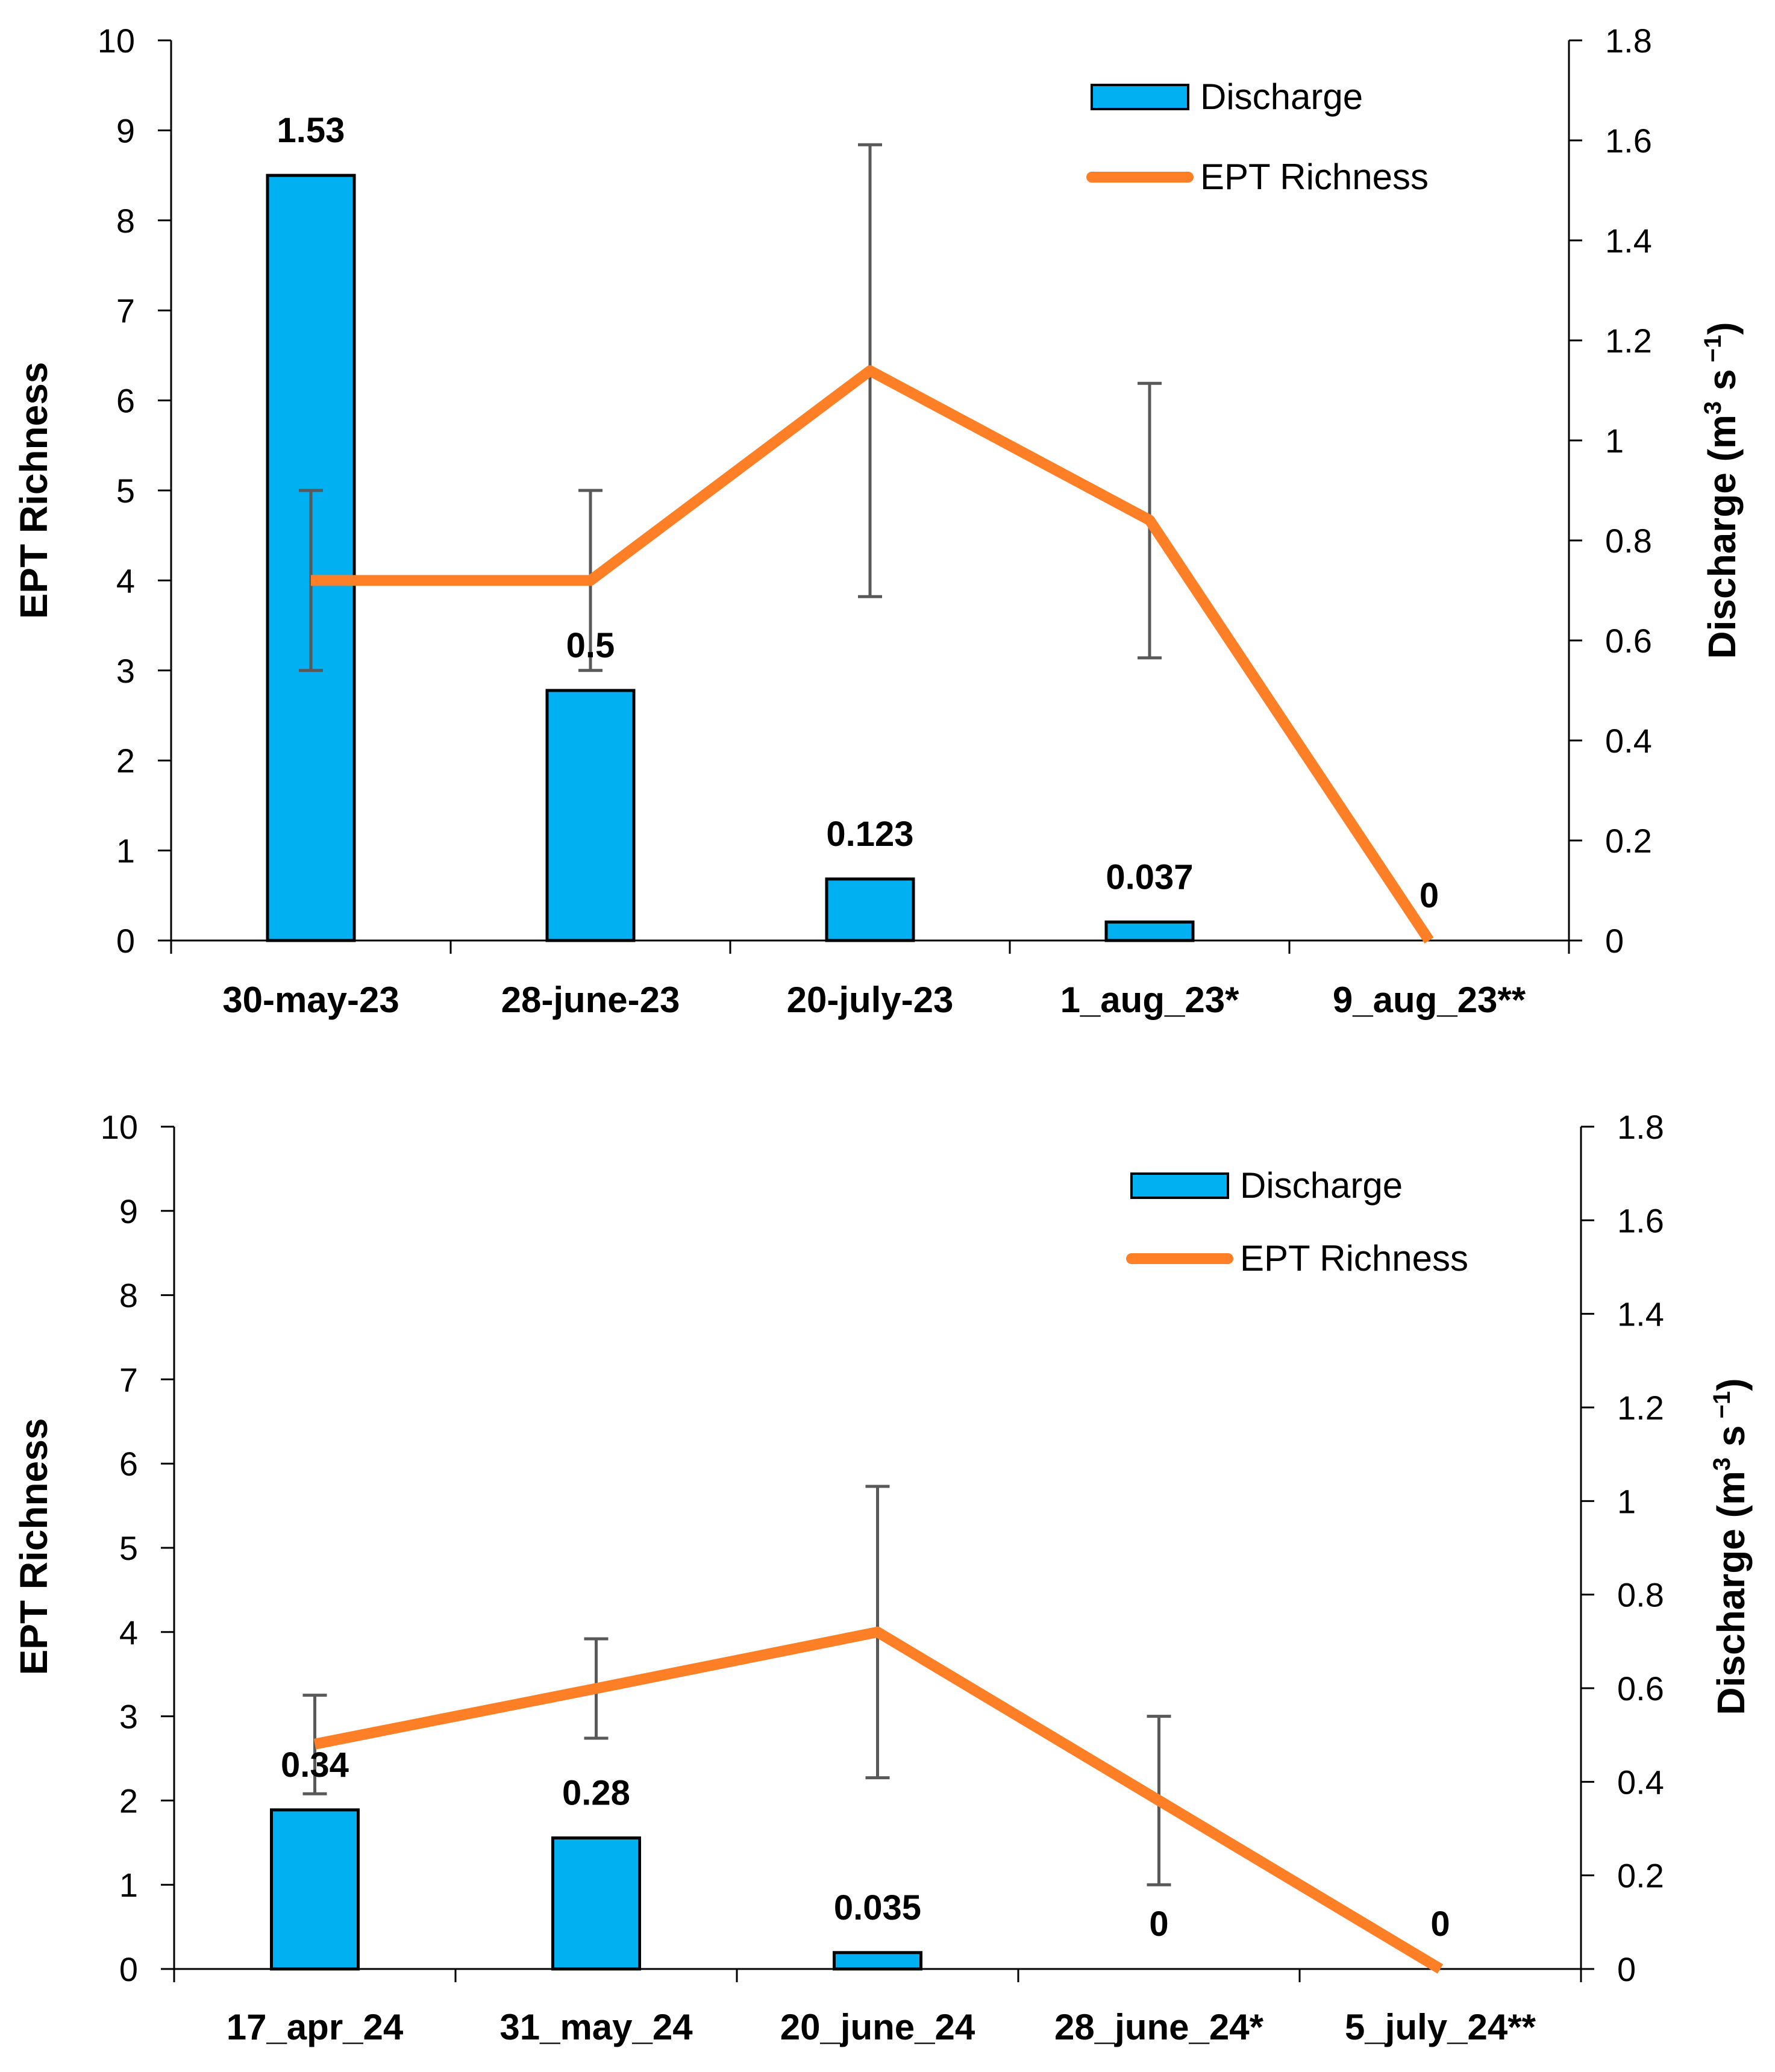 The image size is (1775, 2072). I want to click on x-tick-label: 5_july_24**, so click(1441, 2027).